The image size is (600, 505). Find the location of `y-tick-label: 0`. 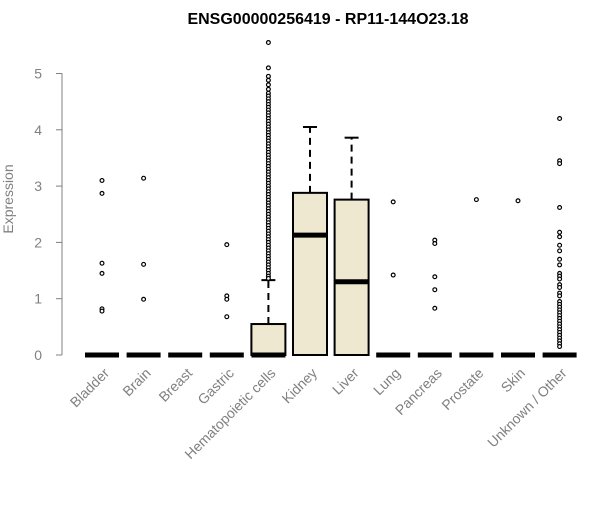

y-tick-label: 0 is located at coordinates (38, 355).